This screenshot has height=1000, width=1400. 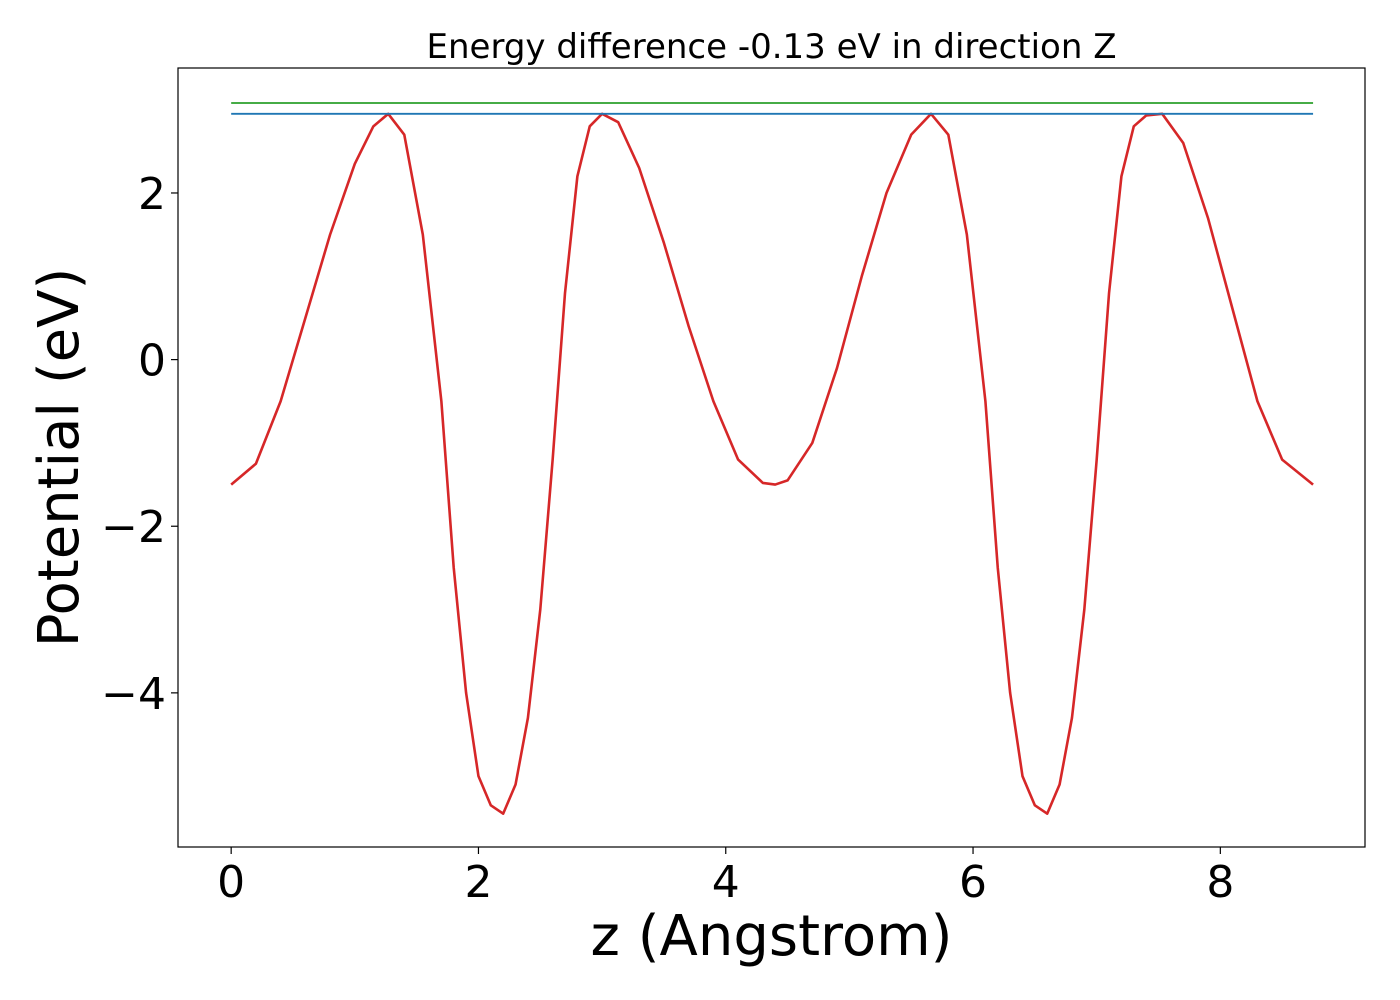 What do you see at coordinates (973, 882) in the screenshot?
I see `x-tick-label: 6` at bounding box center [973, 882].